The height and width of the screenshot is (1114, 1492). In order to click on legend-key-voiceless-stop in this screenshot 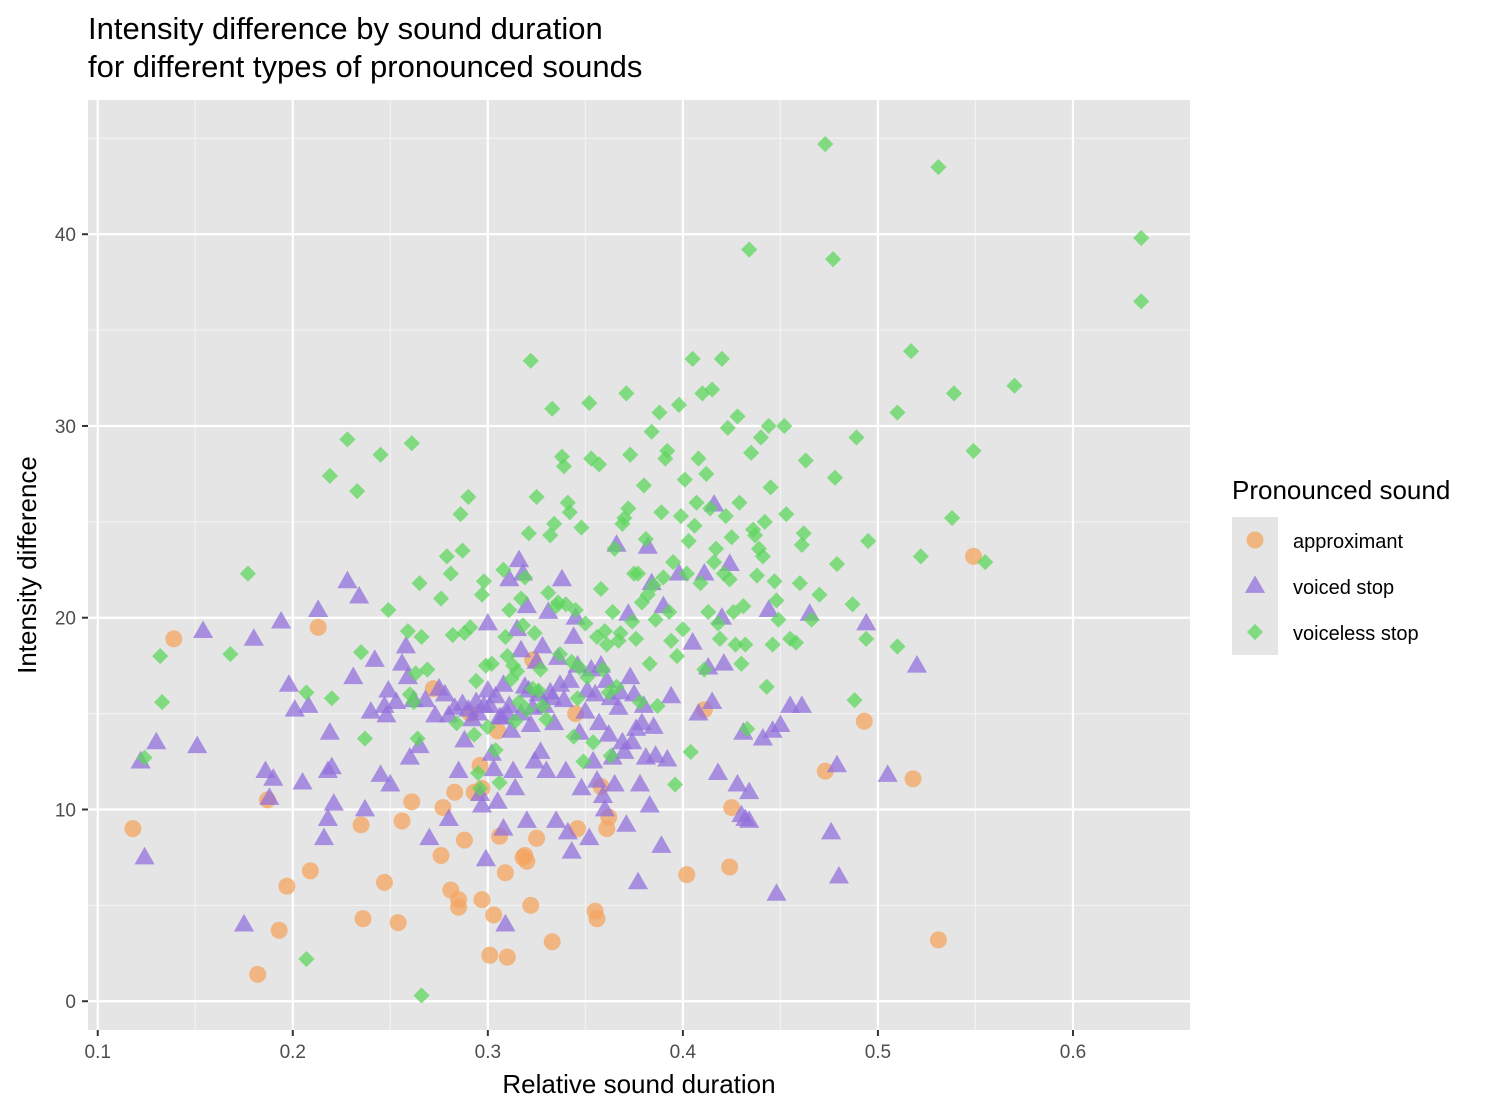, I will do `click(1255, 632)`.